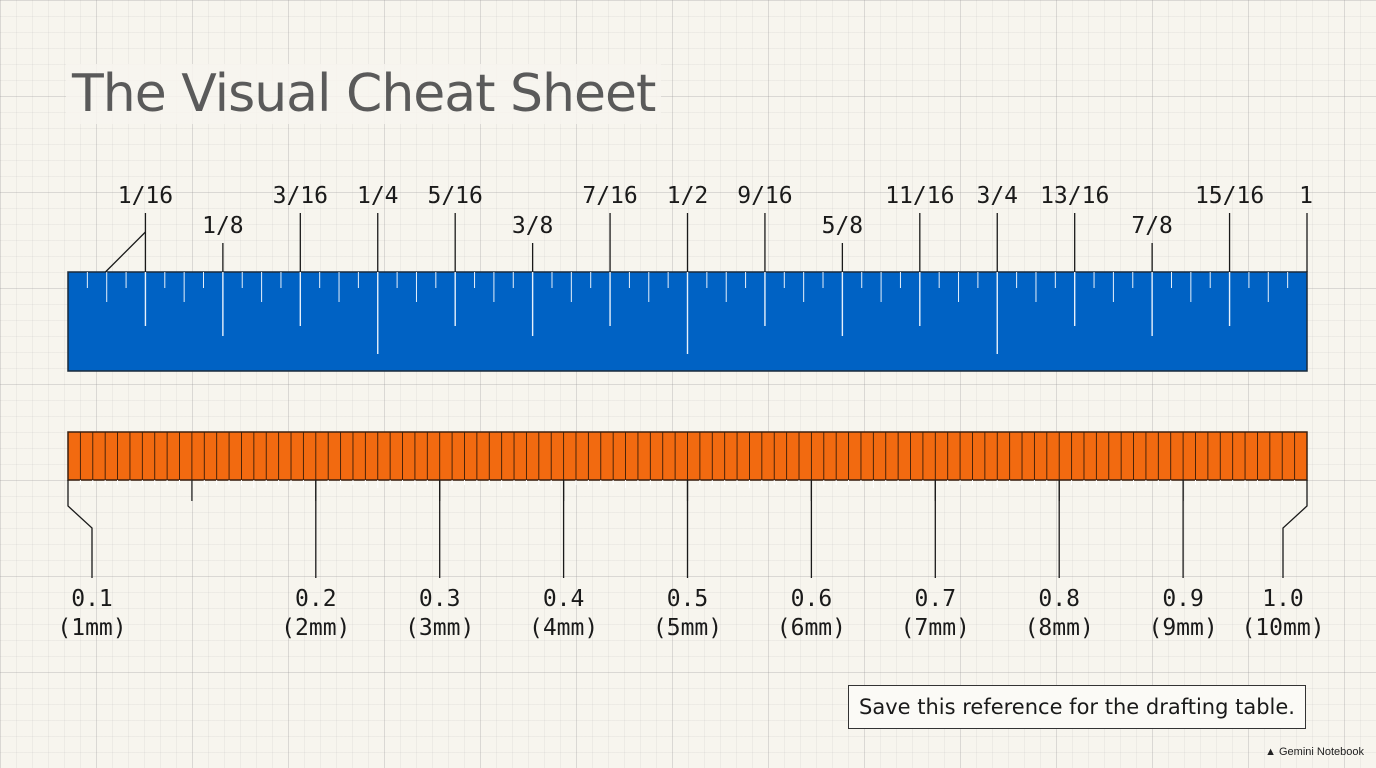 The height and width of the screenshot is (768, 1376). What do you see at coordinates (1059, 628) in the screenshot?
I see `mm-tick-sublabel: (8mm)` at bounding box center [1059, 628].